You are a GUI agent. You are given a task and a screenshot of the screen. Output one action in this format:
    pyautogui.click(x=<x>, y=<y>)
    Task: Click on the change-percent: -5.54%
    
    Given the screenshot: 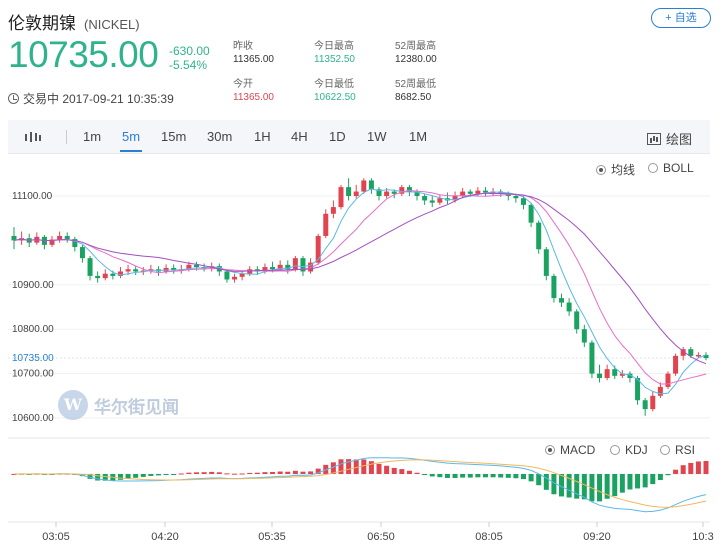 What is the action you would take?
    pyautogui.click(x=188, y=65)
    